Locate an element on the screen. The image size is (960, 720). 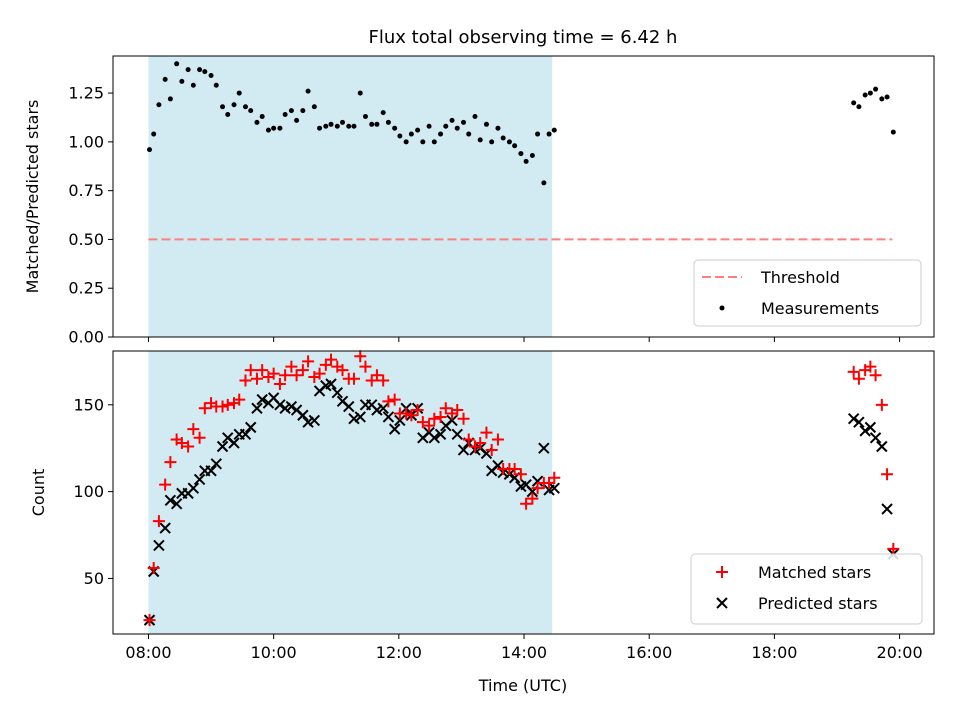
x-tick-label: 10:00 is located at coordinates (274, 652).